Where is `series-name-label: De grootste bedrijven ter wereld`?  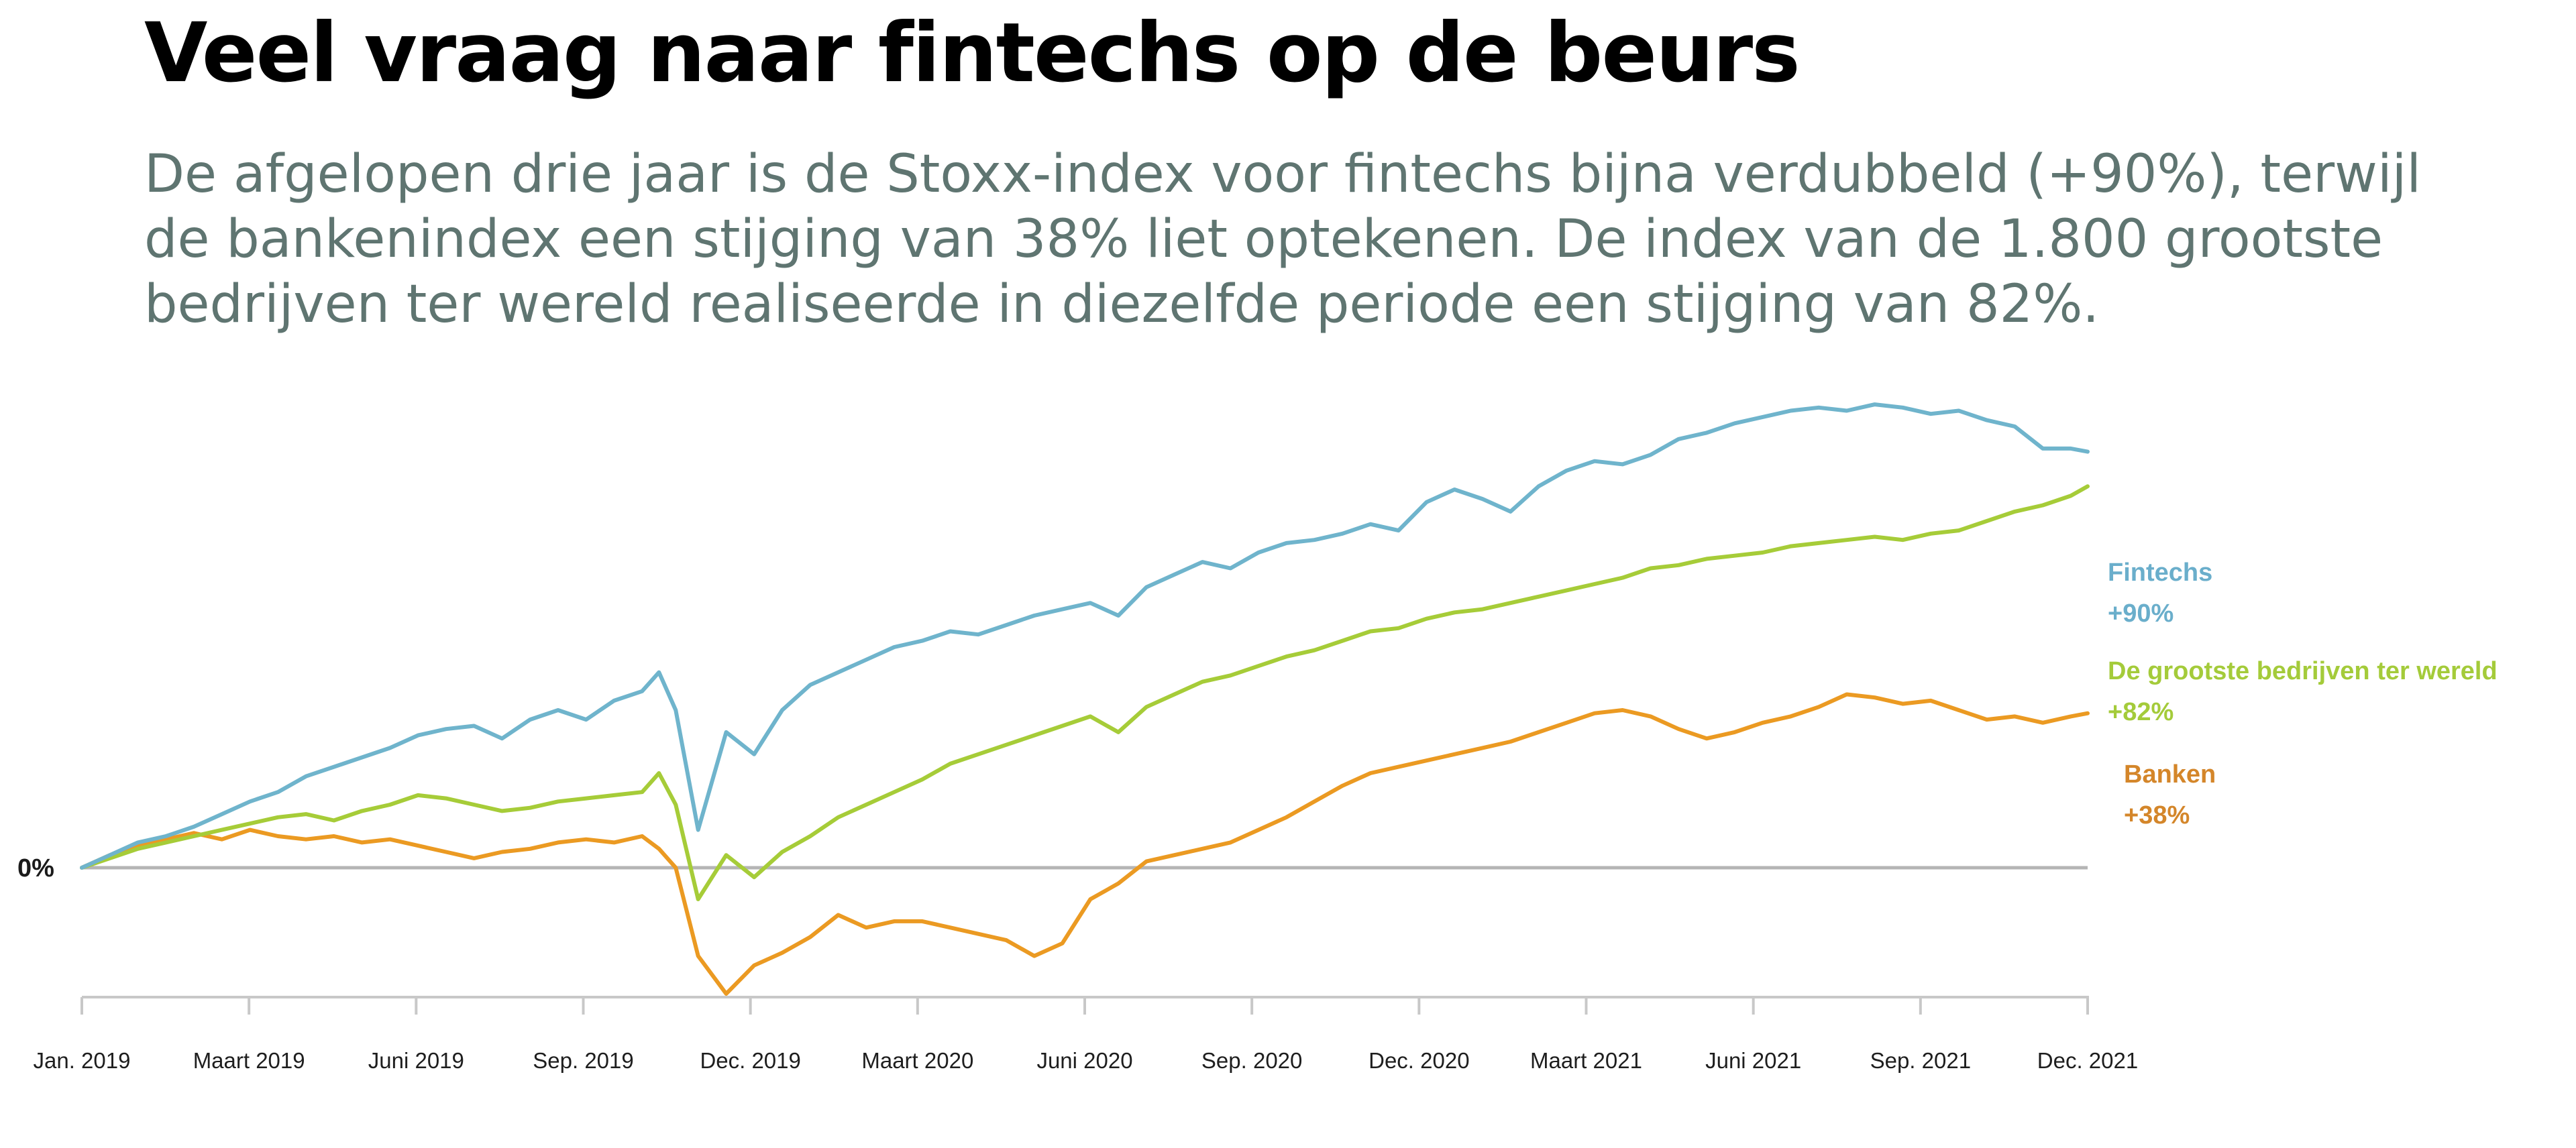
series-name-label: De grootste bedrijven ter wereld is located at coordinates (2303, 671).